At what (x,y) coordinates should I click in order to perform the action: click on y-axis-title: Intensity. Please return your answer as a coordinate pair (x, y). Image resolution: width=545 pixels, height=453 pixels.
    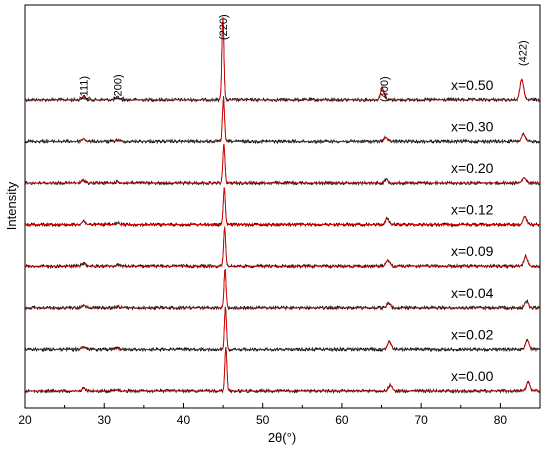
    Looking at the image, I should click on (11, 205).